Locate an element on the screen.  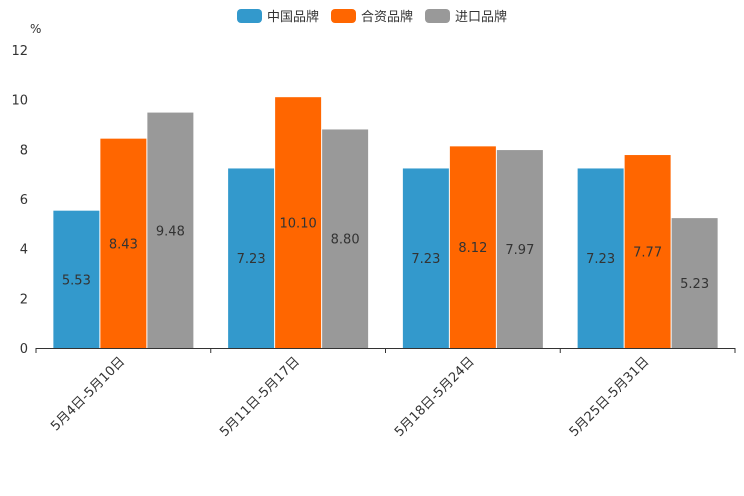
legend-swatch-import is located at coordinates (437, 15).